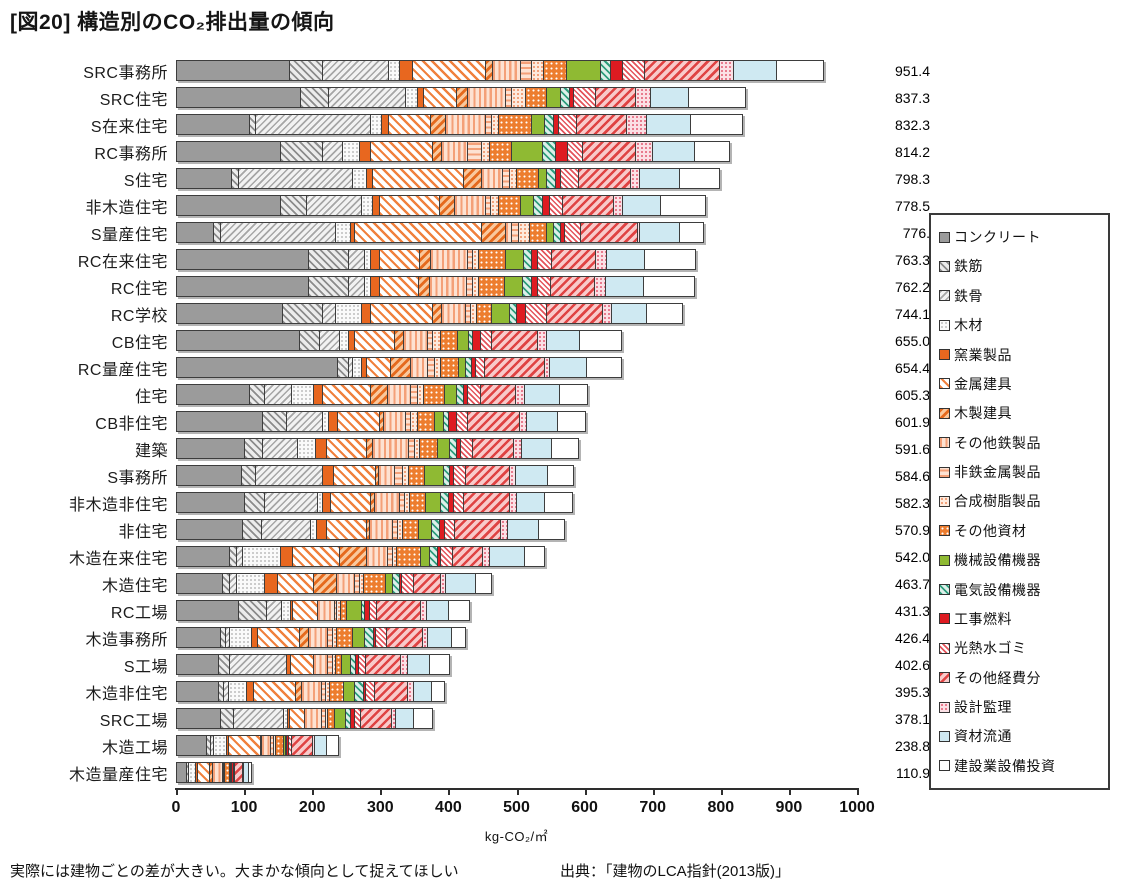 This screenshot has width=1127, height=895. Describe the element at coordinates (1019, 443) in the screenshot. I see `legend-item: その他鉄製品` at that location.